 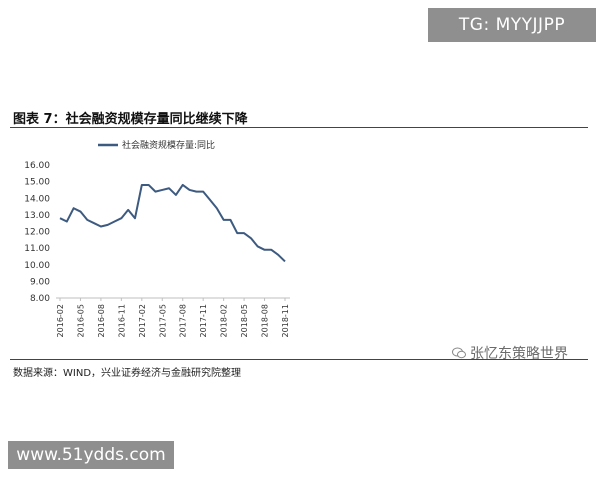 What do you see at coordinates (168, 145) in the screenshot?
I see `legend-label: 社会融资规模存量:同比` at bounding box center [168, 145].